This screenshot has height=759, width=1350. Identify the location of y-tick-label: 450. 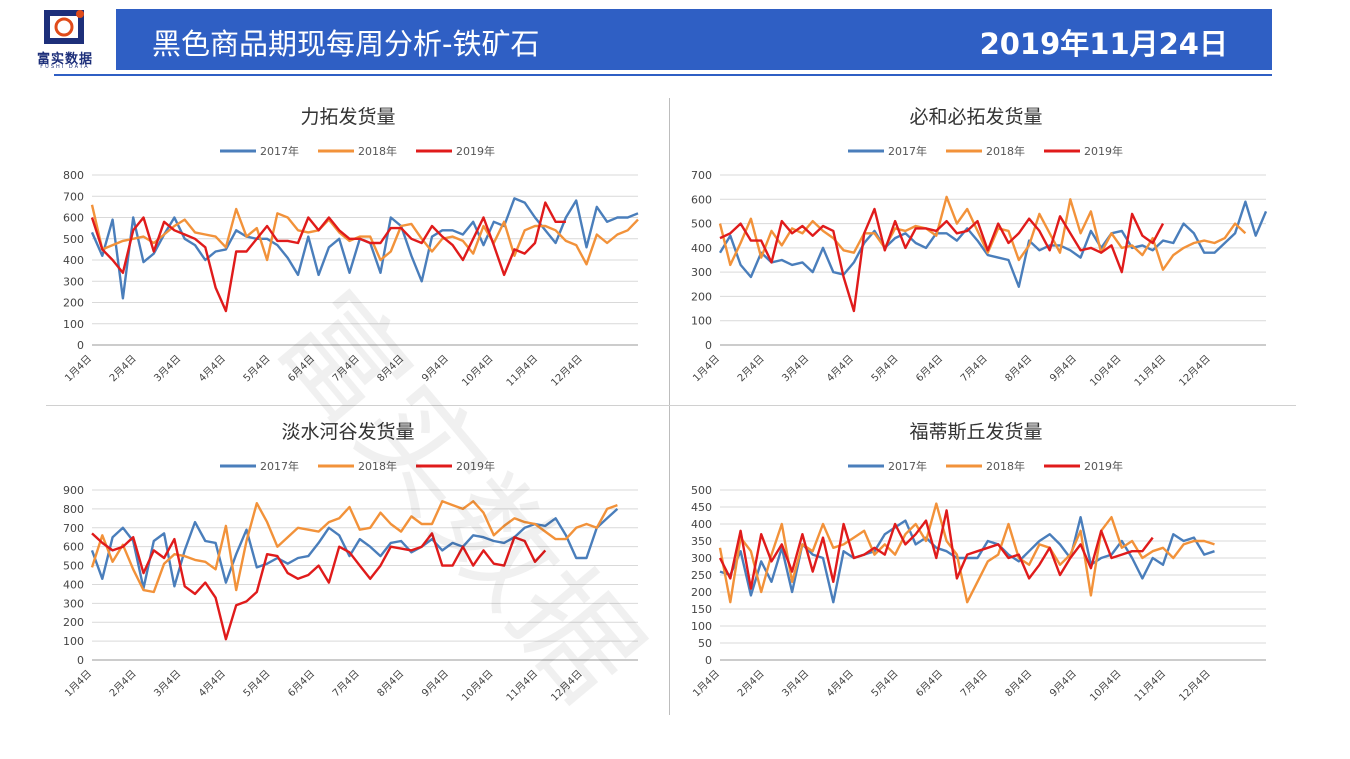
(701, 507).